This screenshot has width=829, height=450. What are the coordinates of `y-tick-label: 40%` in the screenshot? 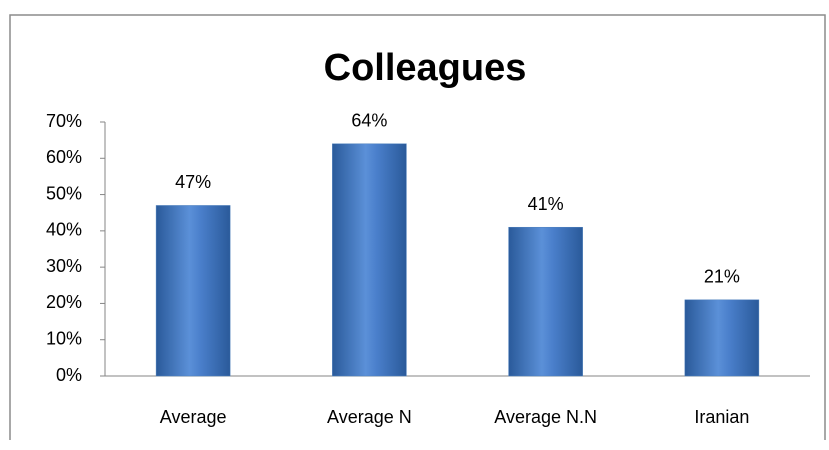 It's located at (64, 230).